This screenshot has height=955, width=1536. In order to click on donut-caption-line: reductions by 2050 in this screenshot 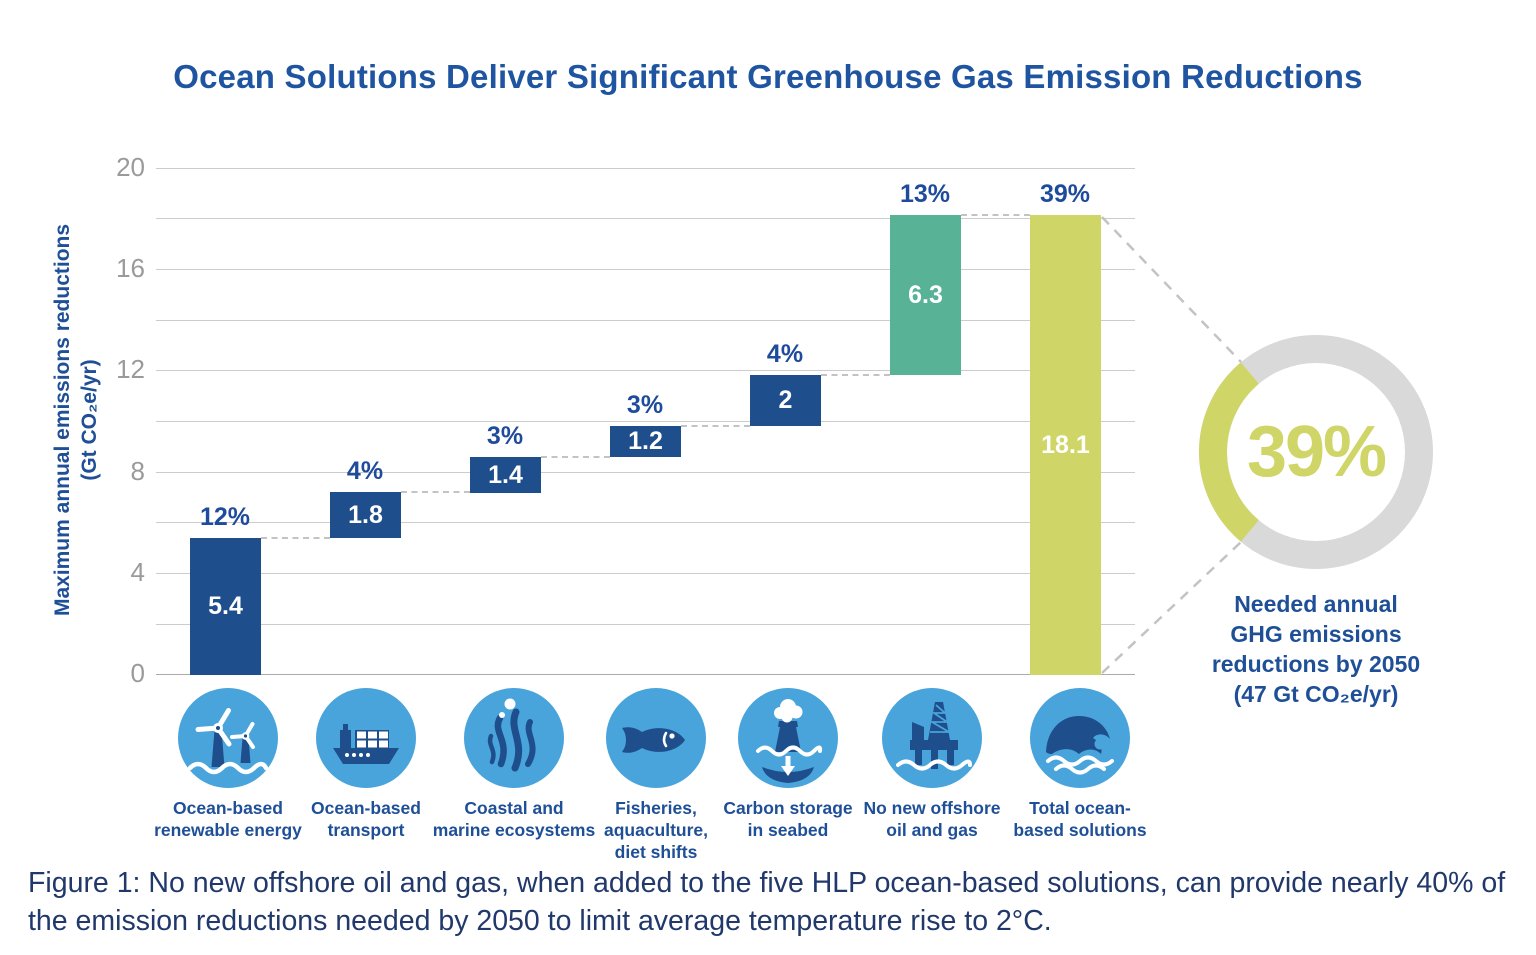, I will do `click(1316, 664)`.